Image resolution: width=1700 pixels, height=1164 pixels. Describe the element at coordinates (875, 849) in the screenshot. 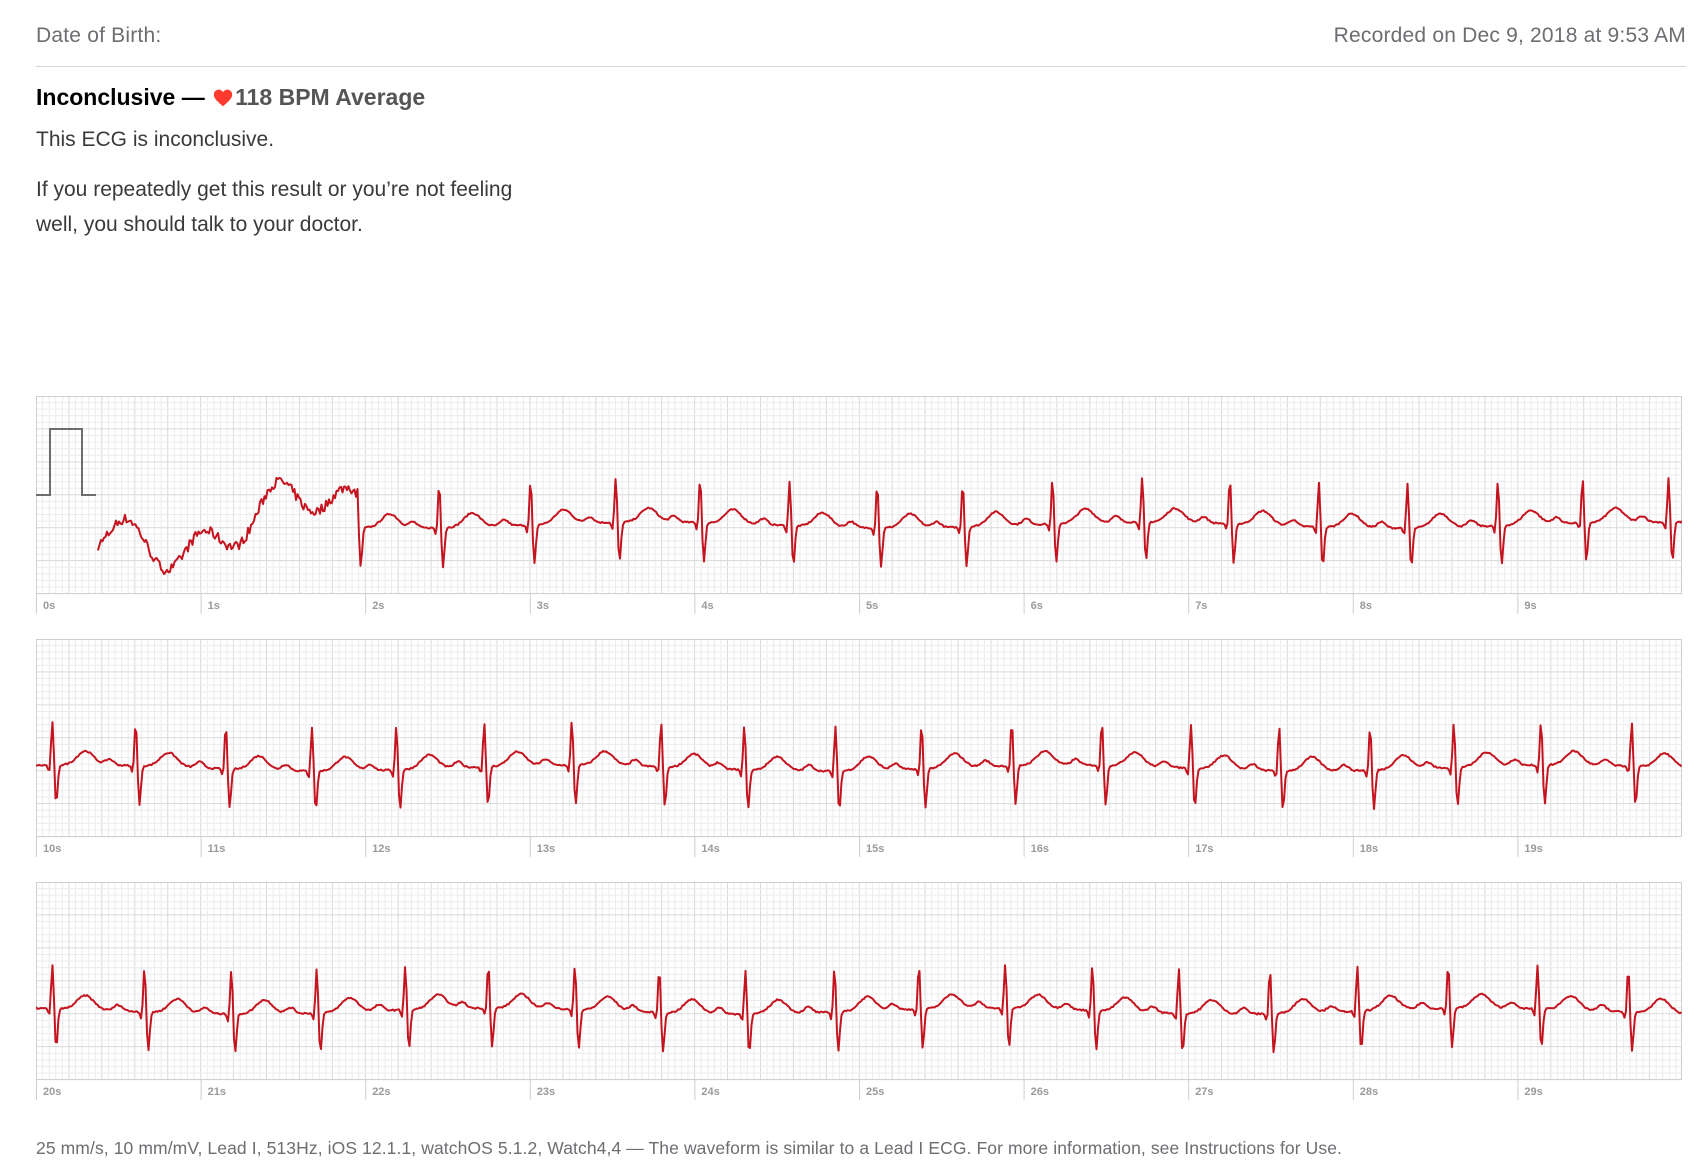

I see `second-label: 15s` at that location.